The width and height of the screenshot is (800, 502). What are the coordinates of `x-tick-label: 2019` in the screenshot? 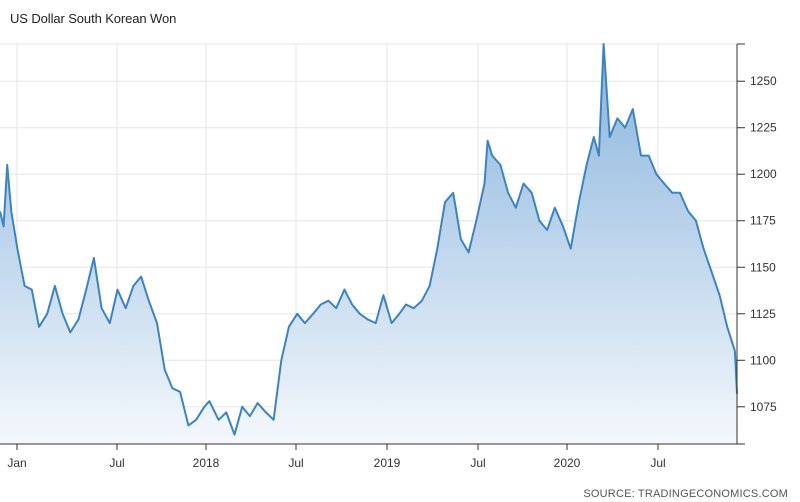 It's located at (387, 463).